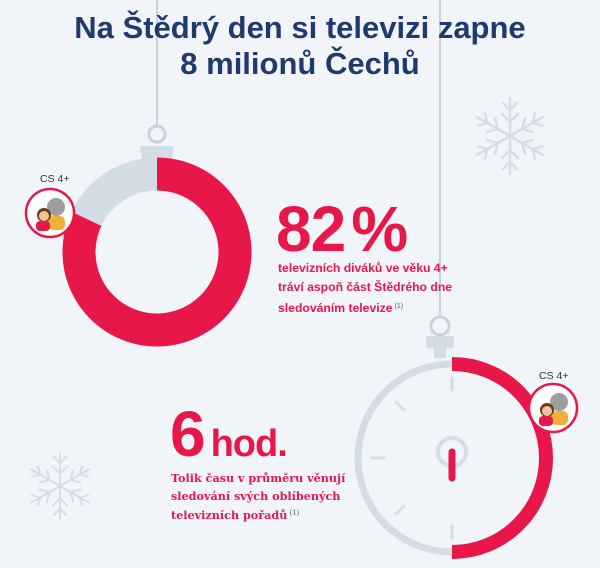 Image resolution: width=600 pixels, height=568 pixels. I want to click on time-value: 6 hod., so click(229, 439).